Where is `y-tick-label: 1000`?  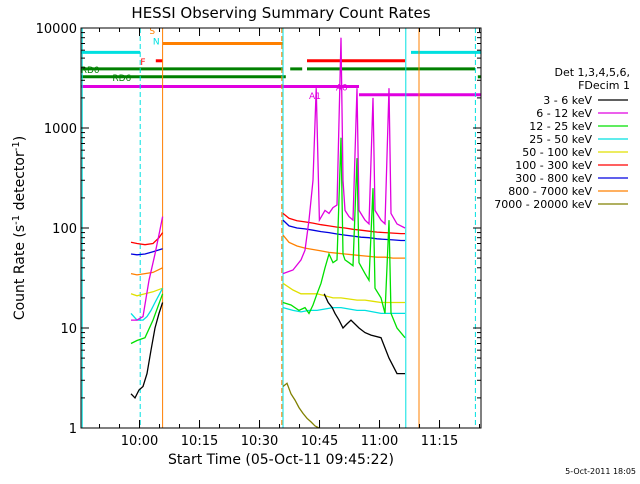
y-tick-label: 1000 is located at coordinates (60, 129).